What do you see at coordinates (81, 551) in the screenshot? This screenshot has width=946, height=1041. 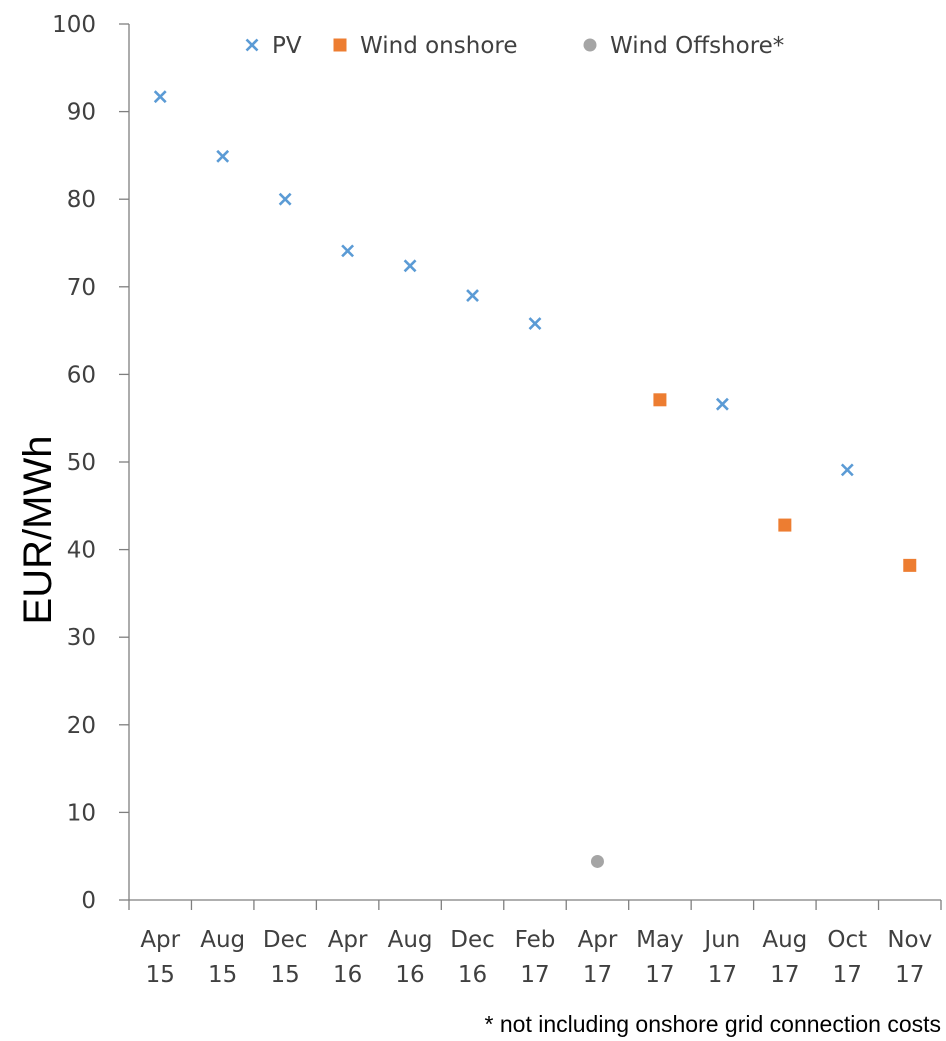 I see `y-tick-label: 40` at bounding box center [81, 551].